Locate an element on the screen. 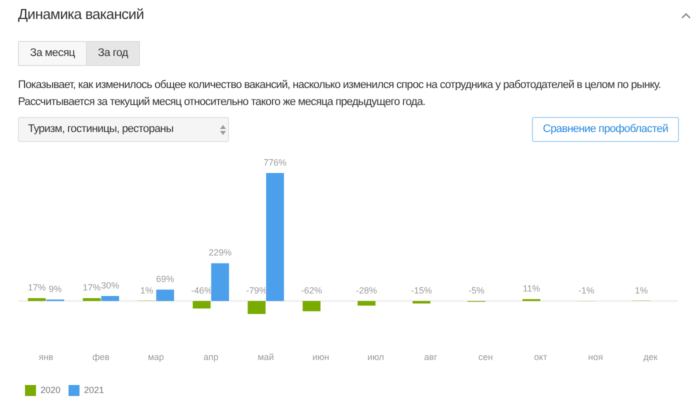 The width and height of the screenshot is (700, 406). chart-title: Динамика вакансий is located at coordinates (81, 15).